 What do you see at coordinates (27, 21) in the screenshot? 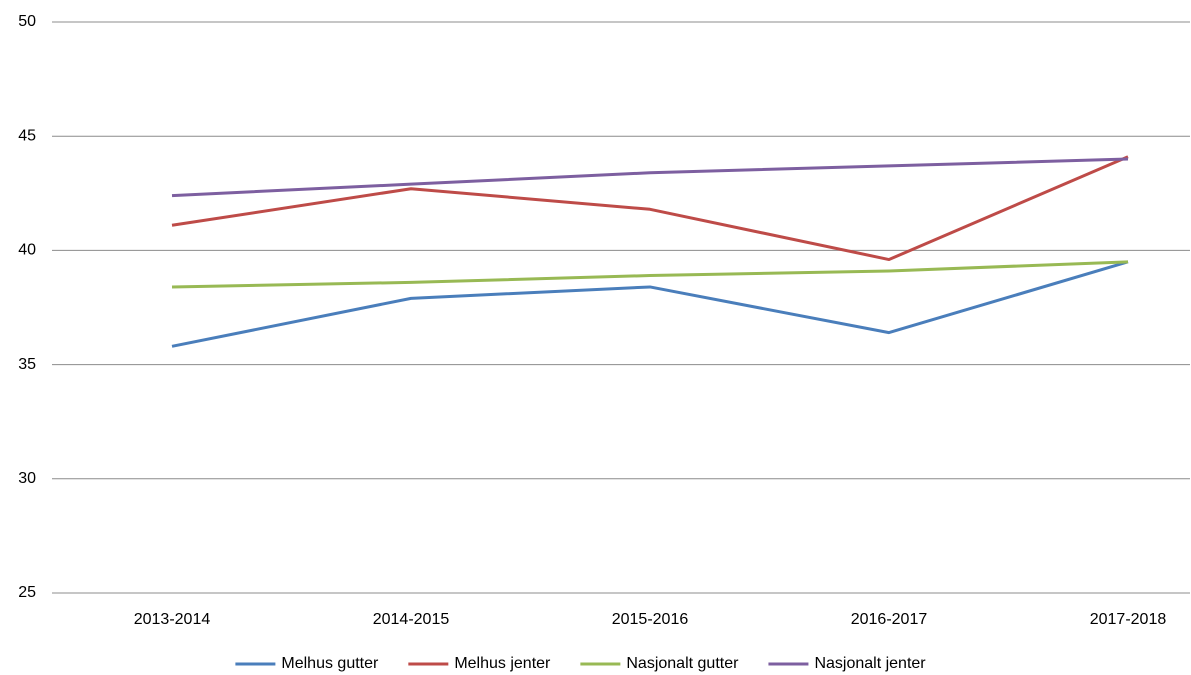
I see `y-tick-label: 50` at bounding box center [27, 21].